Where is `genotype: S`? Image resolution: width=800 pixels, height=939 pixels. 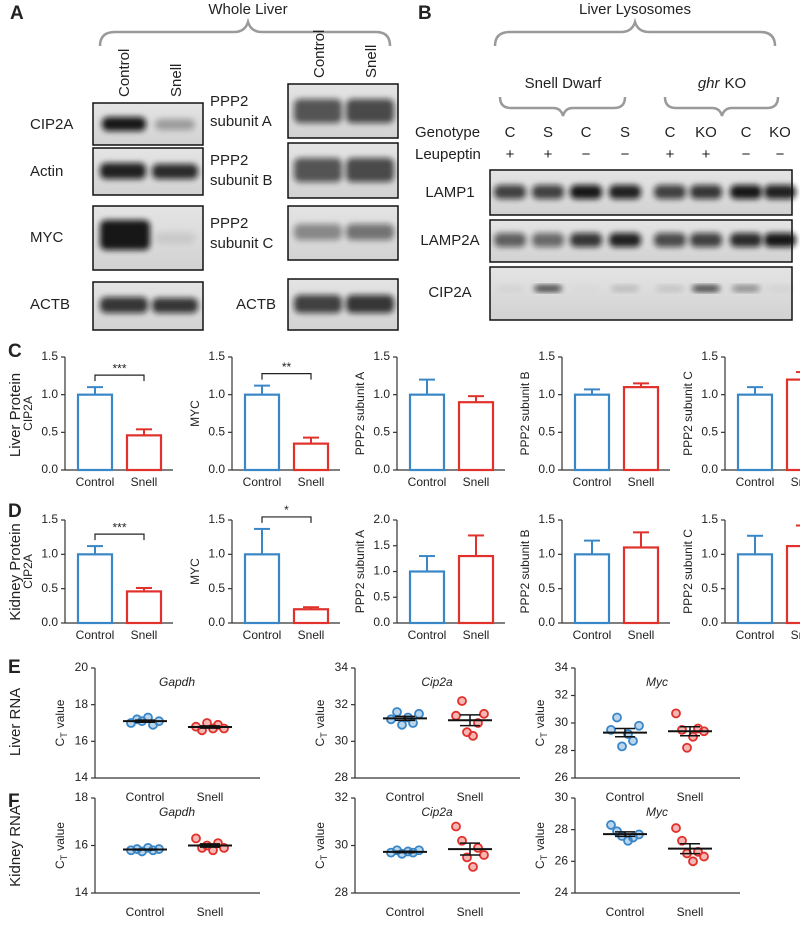 genotype: S is located at coordinates (625, 132).